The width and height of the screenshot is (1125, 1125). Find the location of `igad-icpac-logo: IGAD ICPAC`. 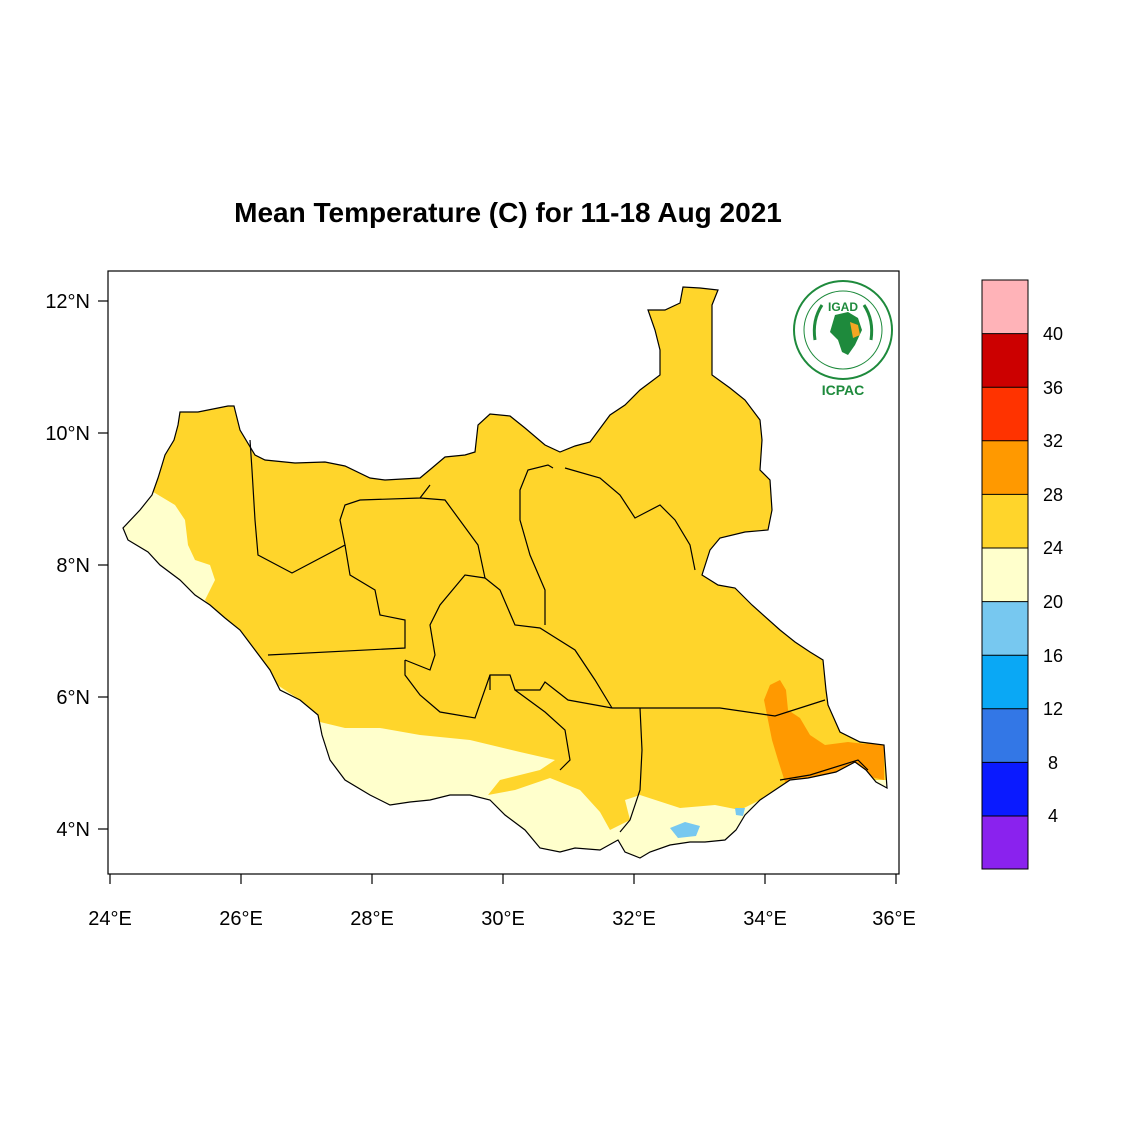

igad-icpac-logo: IGAD ICPAC is located at coordinates (843, 339).